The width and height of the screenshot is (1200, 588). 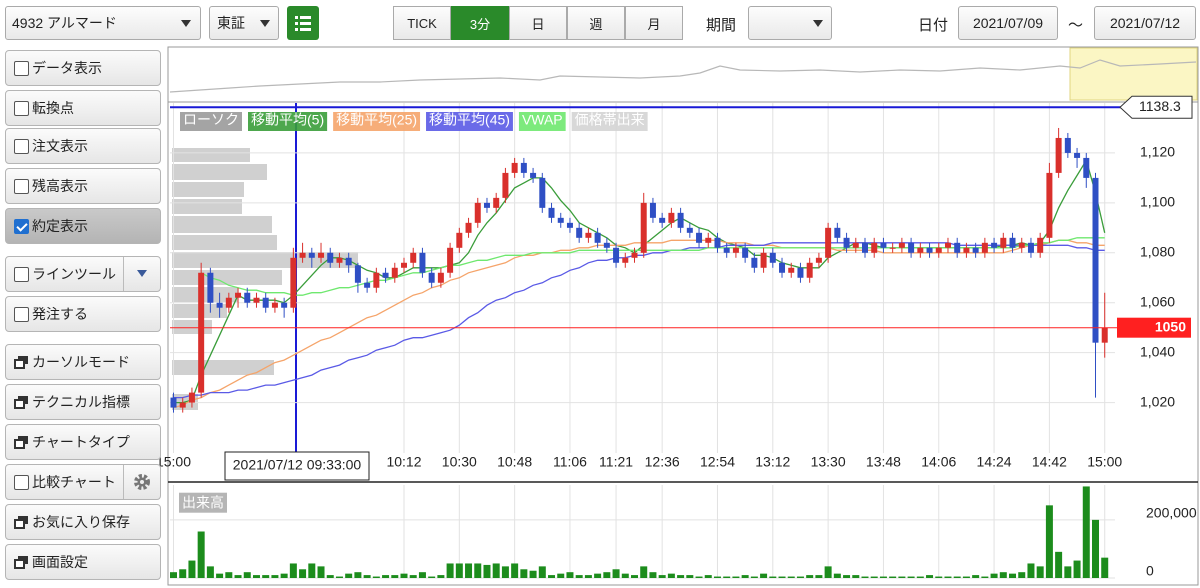 What do you see at coordinates (67, 68) in the screenshot?
I see `button-label: データ表示` at bounding box center [67, 68].